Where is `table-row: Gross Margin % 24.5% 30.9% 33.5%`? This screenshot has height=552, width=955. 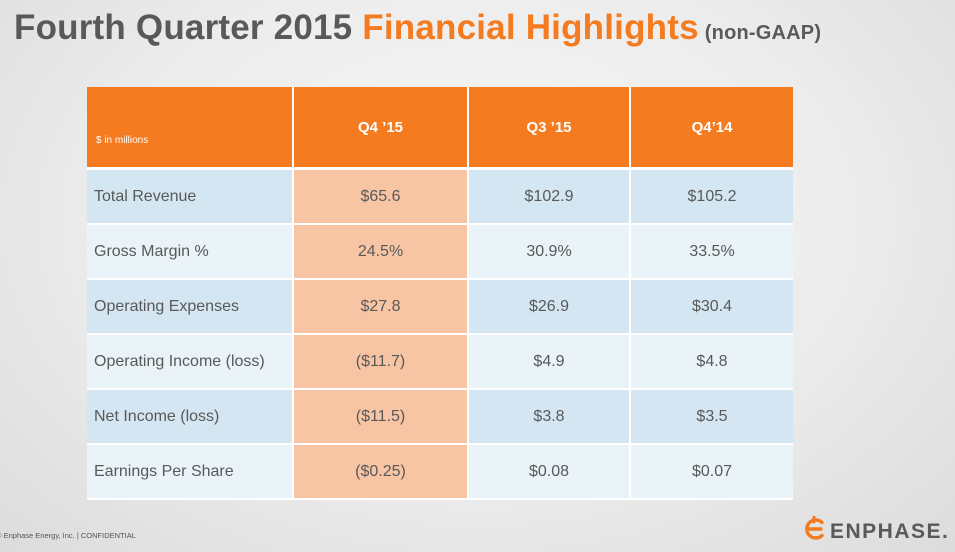 table-row: Gross Margin % 24.5% 30.9% 33.5% is located at coordinates (440, 252).